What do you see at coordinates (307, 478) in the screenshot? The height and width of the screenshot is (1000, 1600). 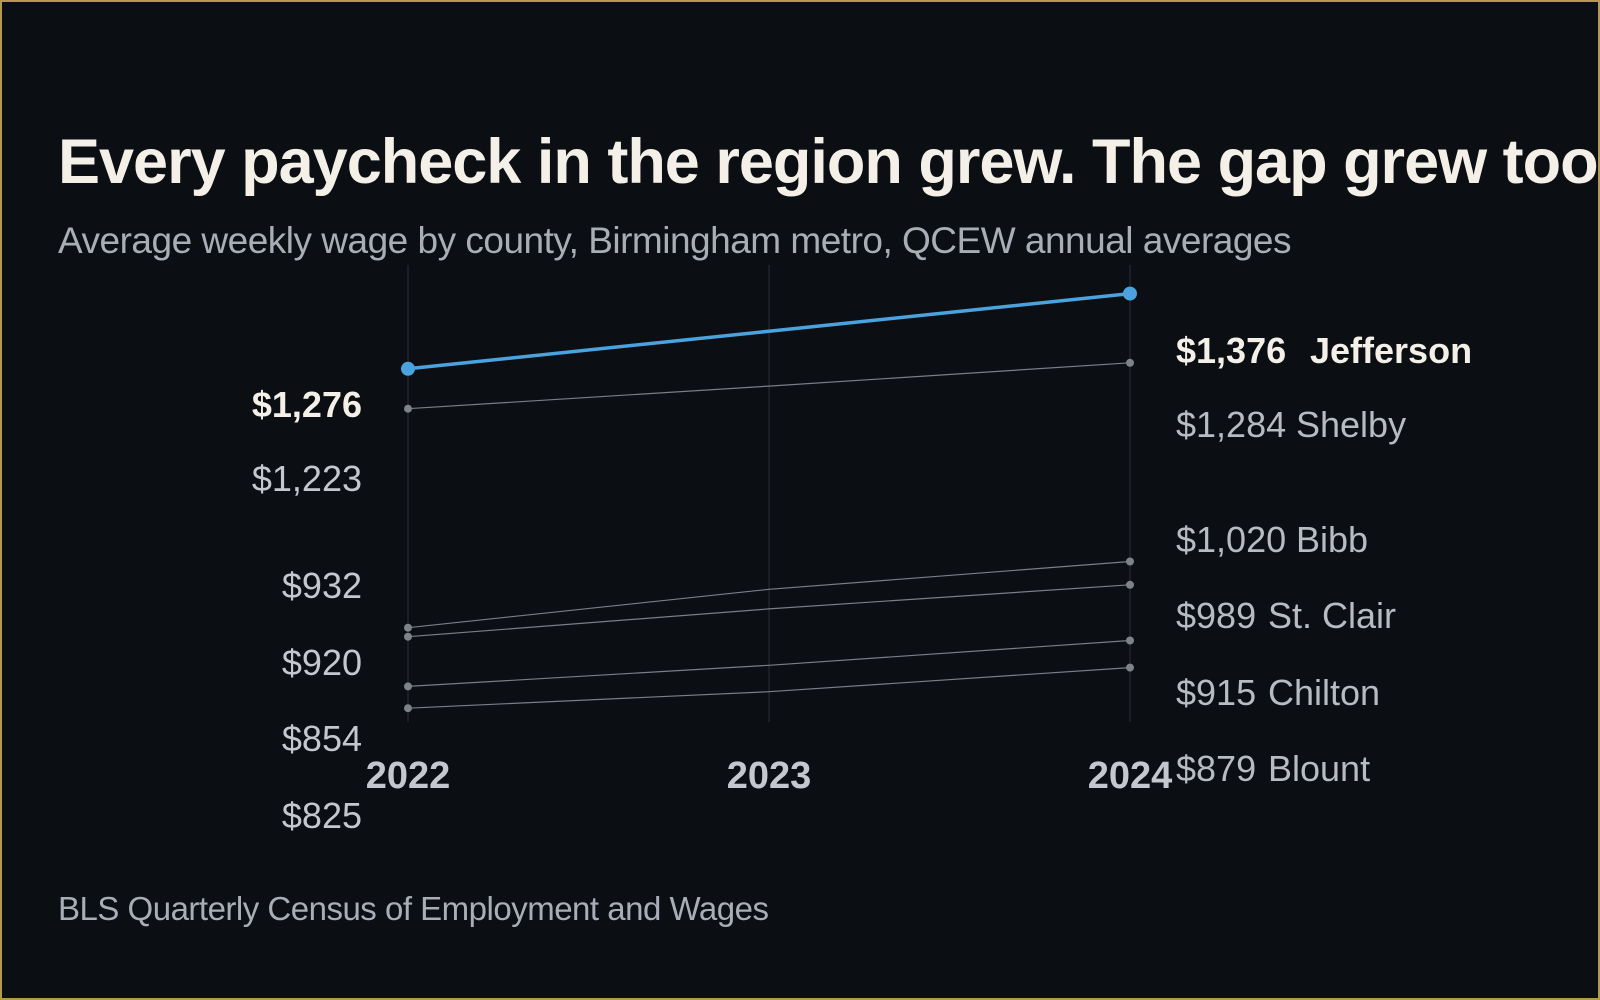 I see `left-label-1: $1,223` at bounding box center [307, 478].